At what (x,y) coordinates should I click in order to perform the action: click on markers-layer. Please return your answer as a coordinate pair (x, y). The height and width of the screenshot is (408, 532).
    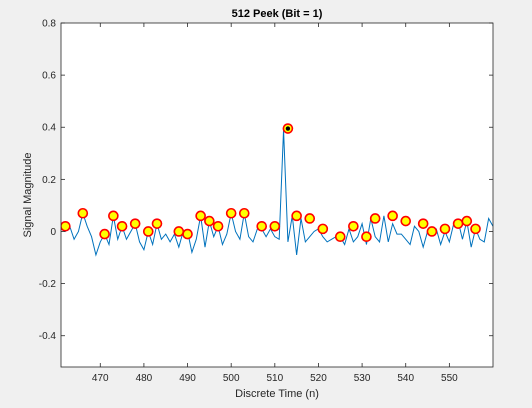
    Looking at the image, I should click on (271, 224).